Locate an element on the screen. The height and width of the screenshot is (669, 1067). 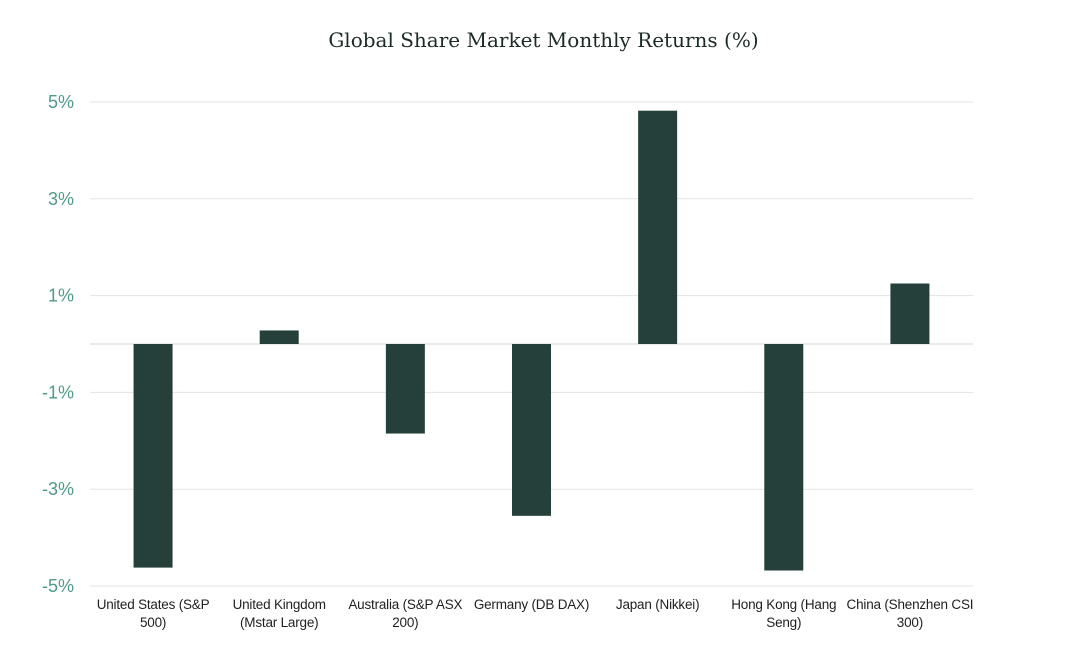
y-tick-label: 5% is located at coordinates (61, 102).